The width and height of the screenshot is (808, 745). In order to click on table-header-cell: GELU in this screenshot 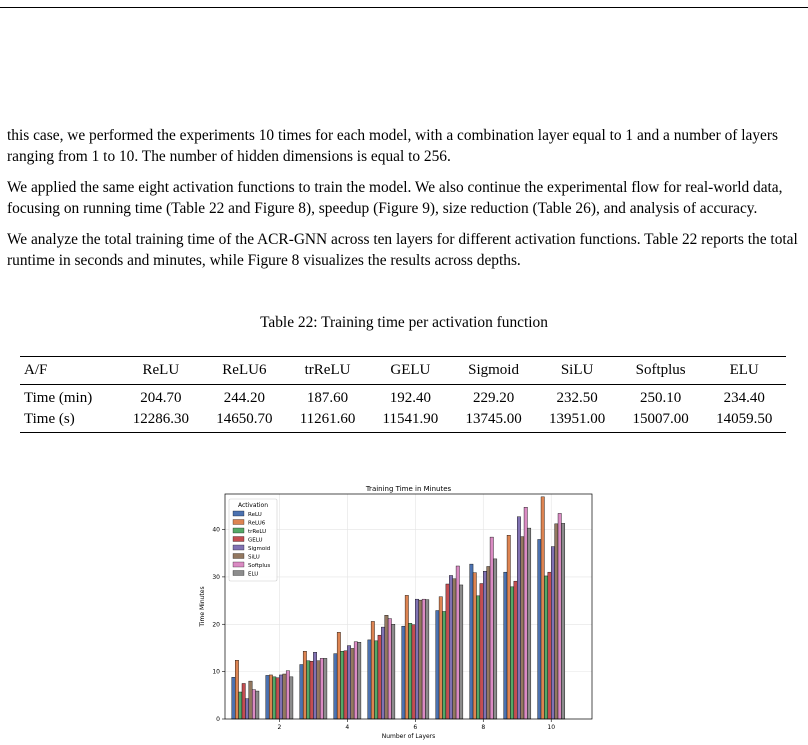, I will do `click(410, 370)`.